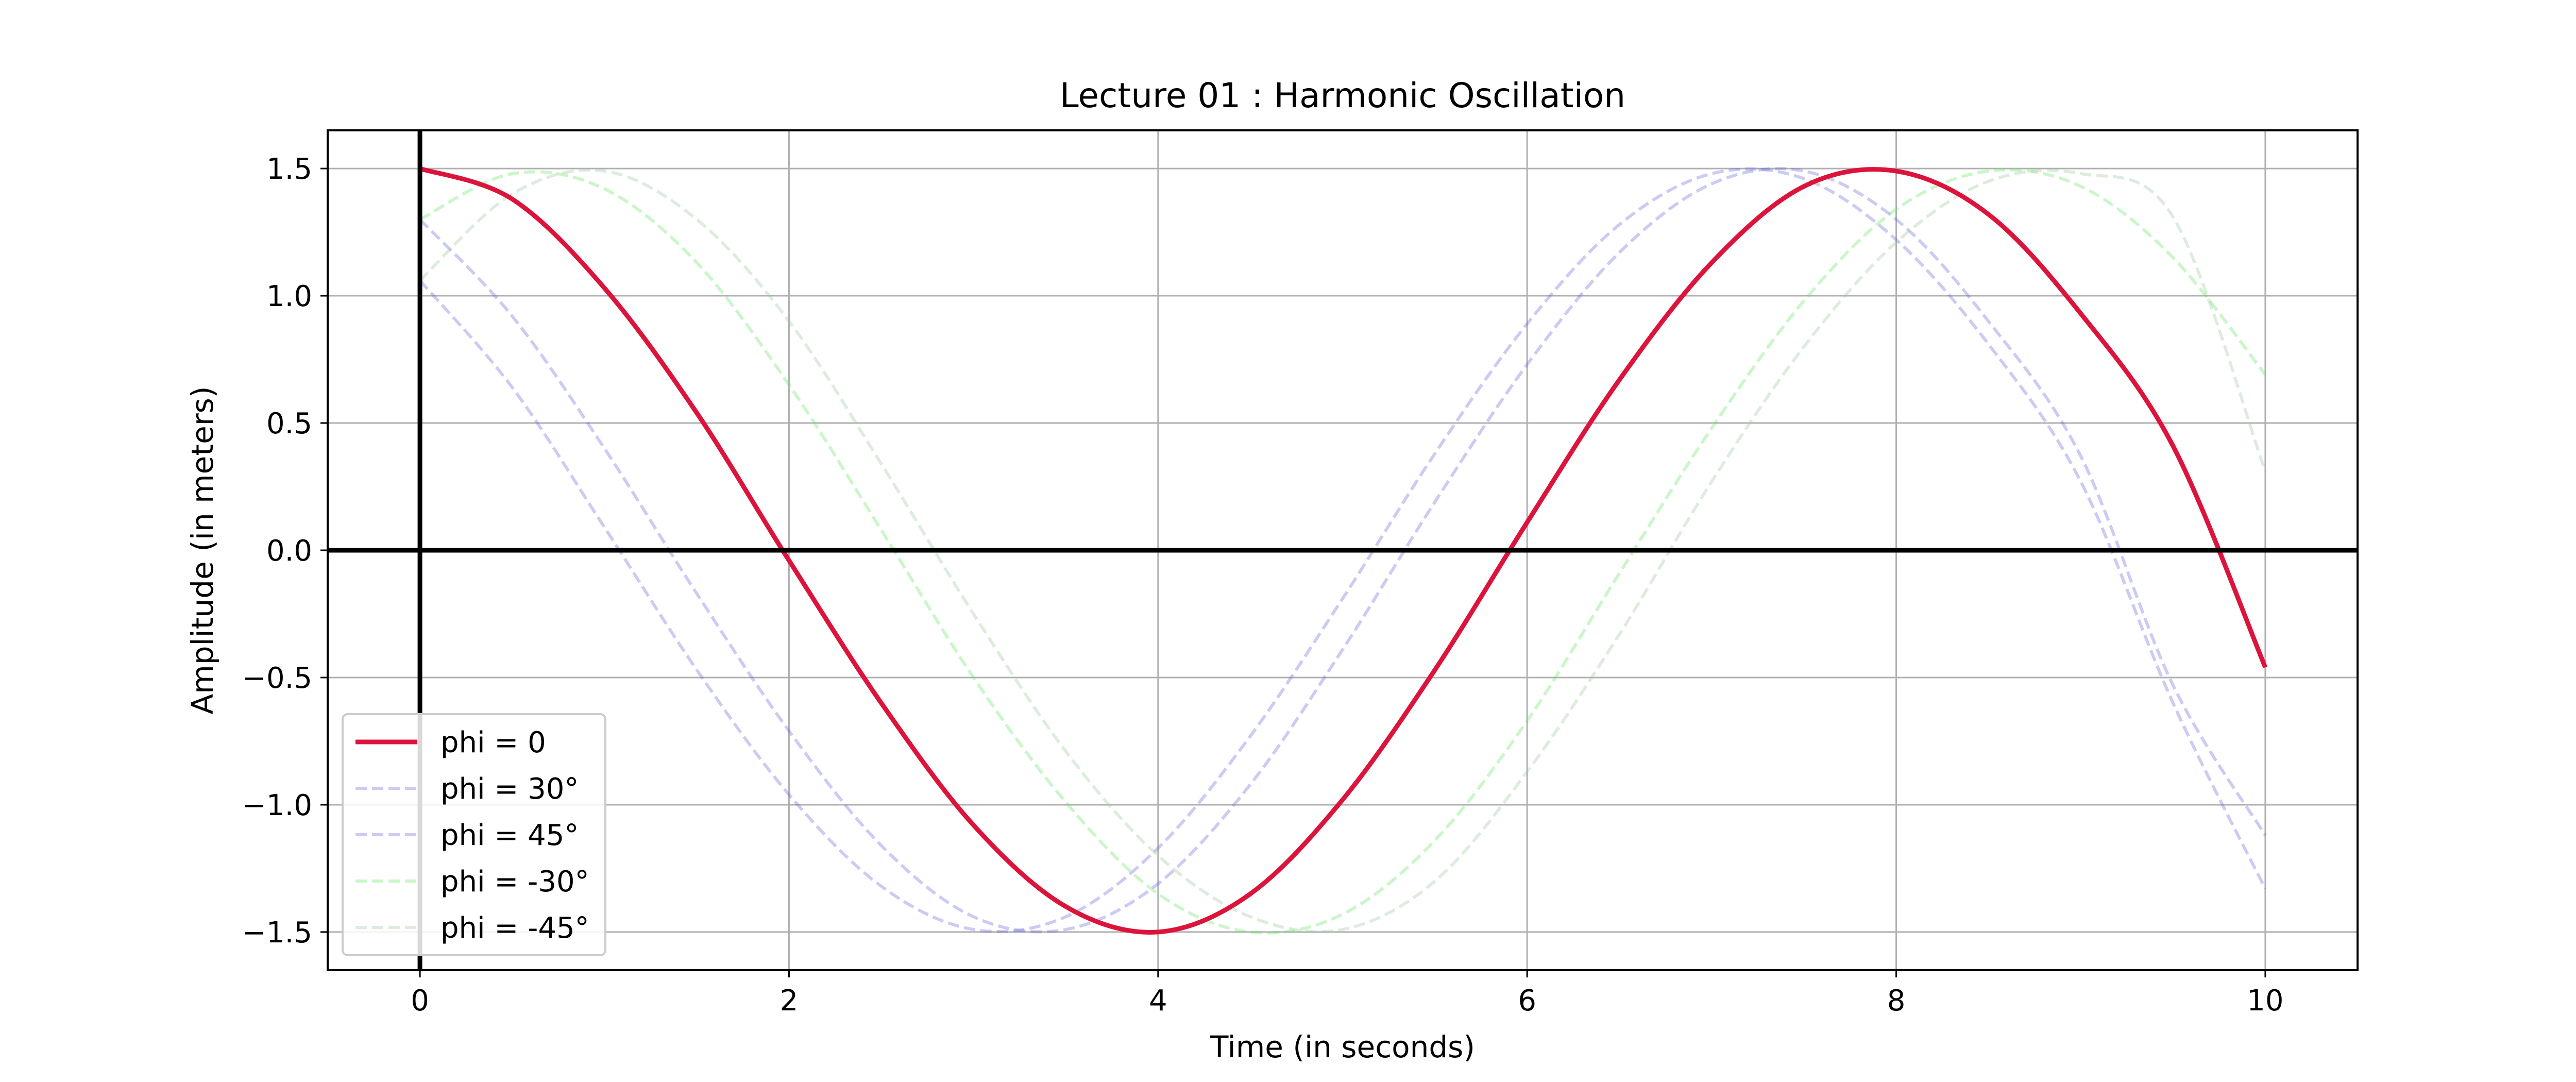  Describe the element at coordinates (1342, 95) in the screenshot. I see `chart-title: Lecture 01 : Harmonic Oscillation` at that location.